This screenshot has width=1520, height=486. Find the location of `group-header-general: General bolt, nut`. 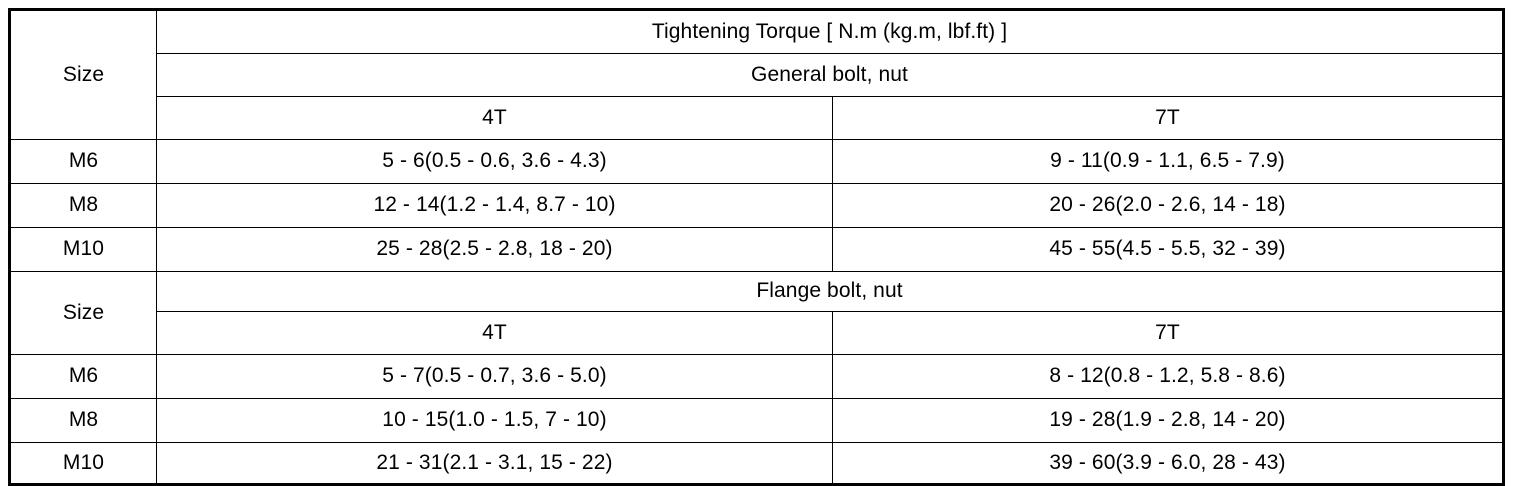

group-header-general: General bolt, nut is located at coordinates (830, 75).